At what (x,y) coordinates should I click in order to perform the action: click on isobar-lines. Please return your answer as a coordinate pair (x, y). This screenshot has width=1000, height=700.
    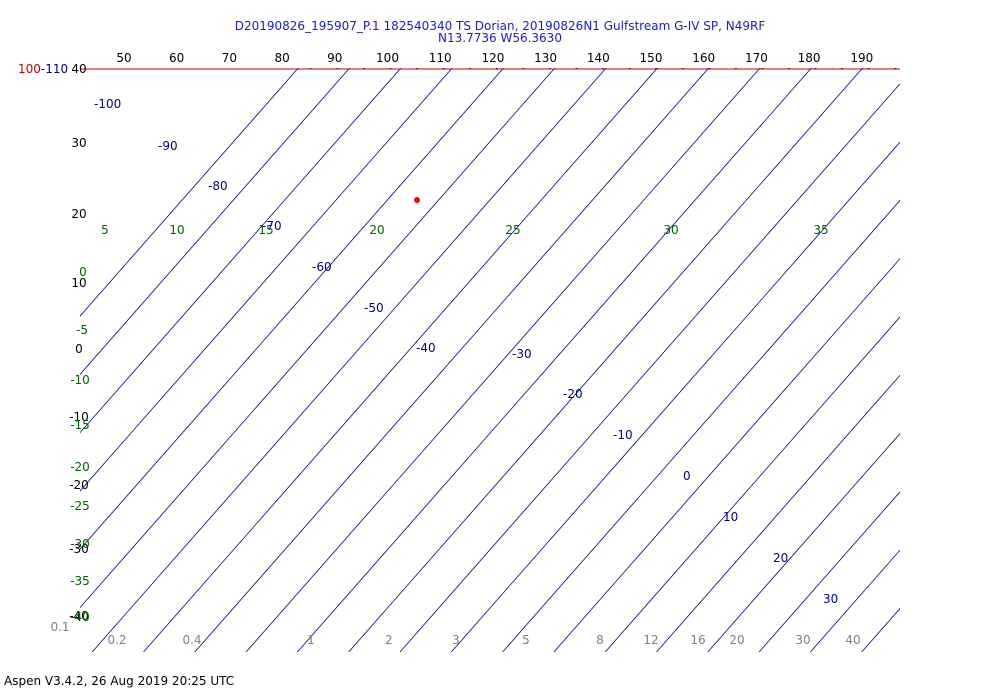
    Looking at the image, I should click on (490, 69).